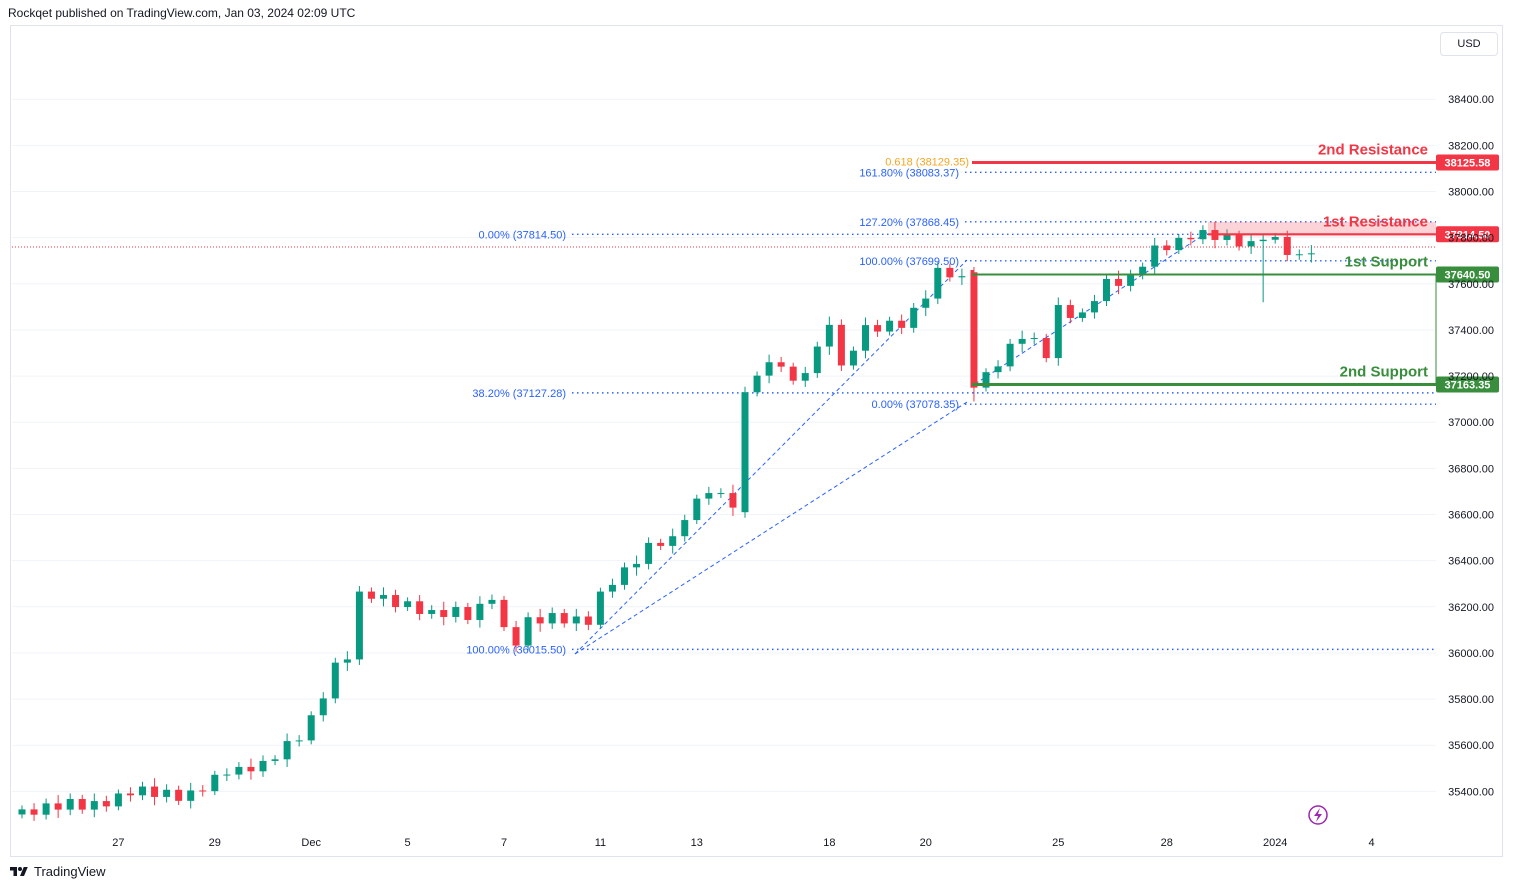 This screenshot has width=1513, height=891. What do you see at coordinates (58, 871) in the screenshot?
I see `tradingview-brand: TradingView` at bounding box center [58, 871].